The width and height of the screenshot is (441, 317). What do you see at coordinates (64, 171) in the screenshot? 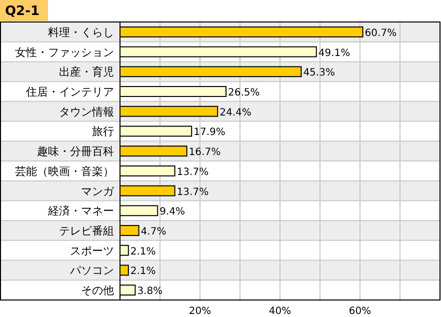
I see `y-tick-label: 芸能（映画・音楽）` at bounding box center [64, 171].